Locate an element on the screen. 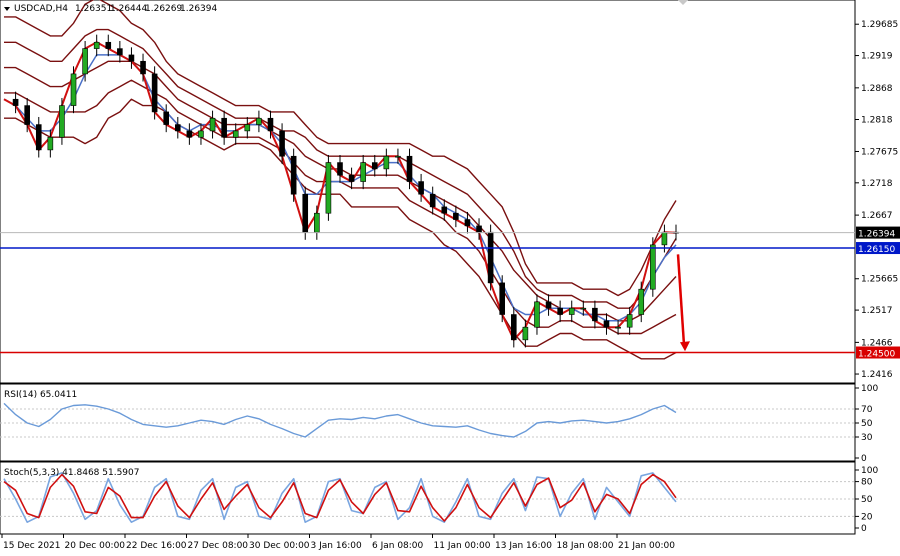  rsi-tick-label: 70 is located at coordinates (867, 410).